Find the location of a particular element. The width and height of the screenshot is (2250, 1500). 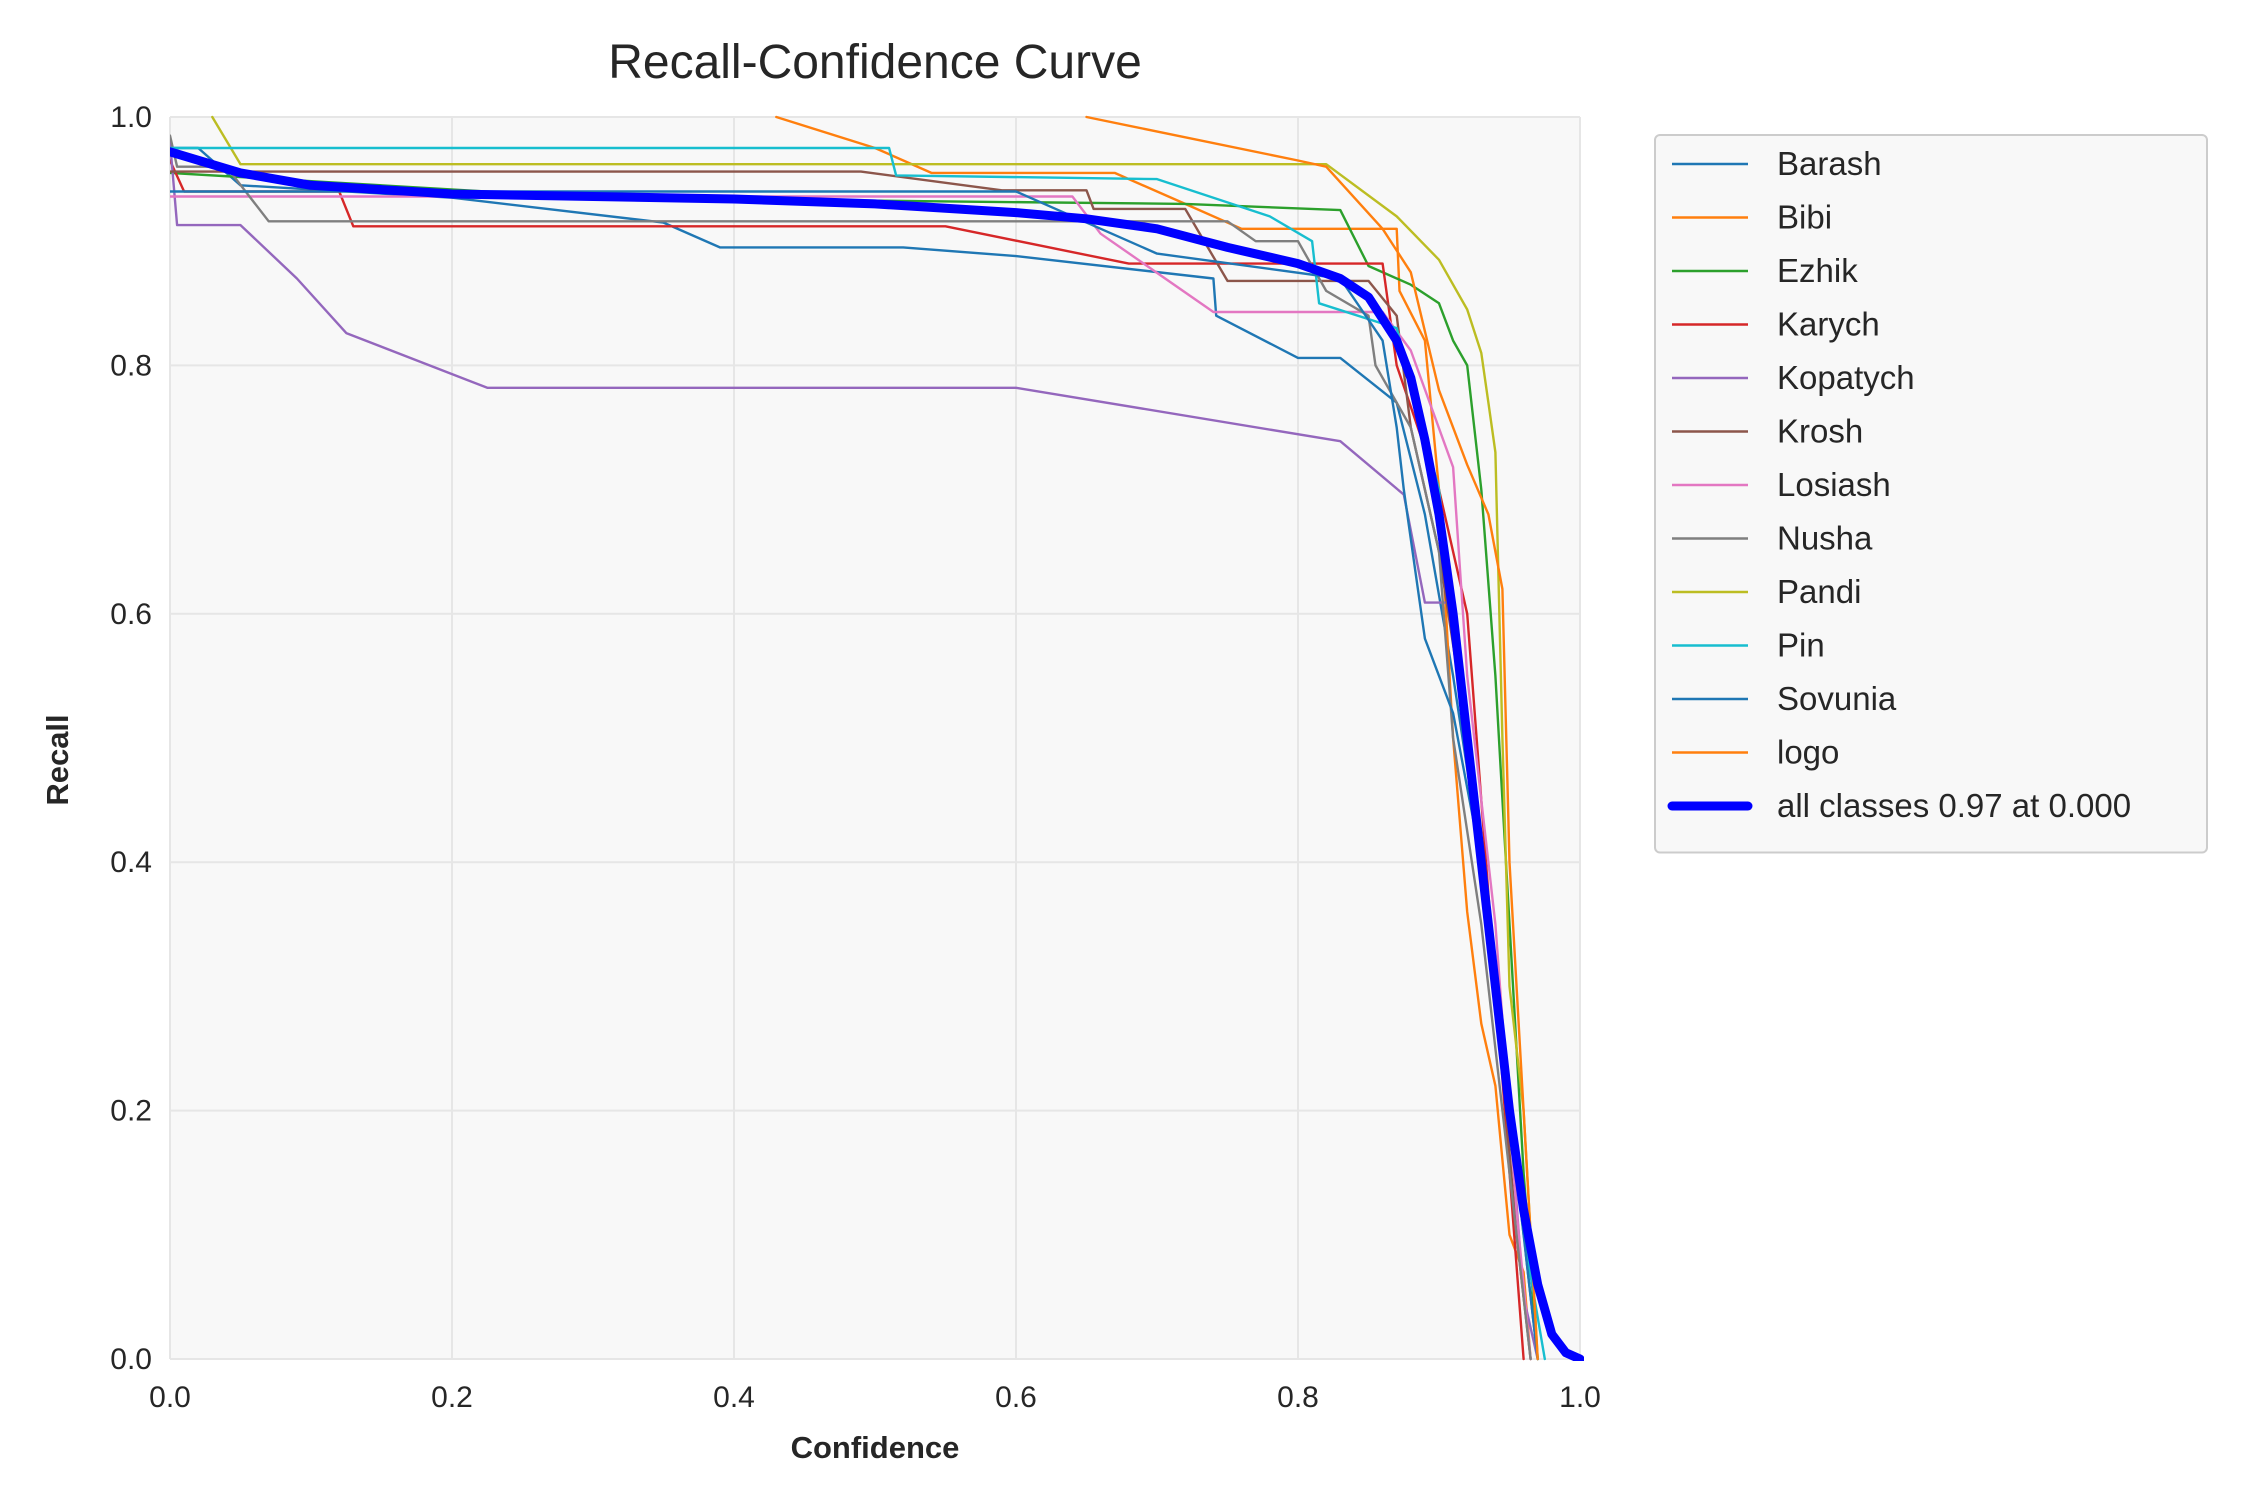

legend-label: Losiash is located at coordinates (1834, 484).